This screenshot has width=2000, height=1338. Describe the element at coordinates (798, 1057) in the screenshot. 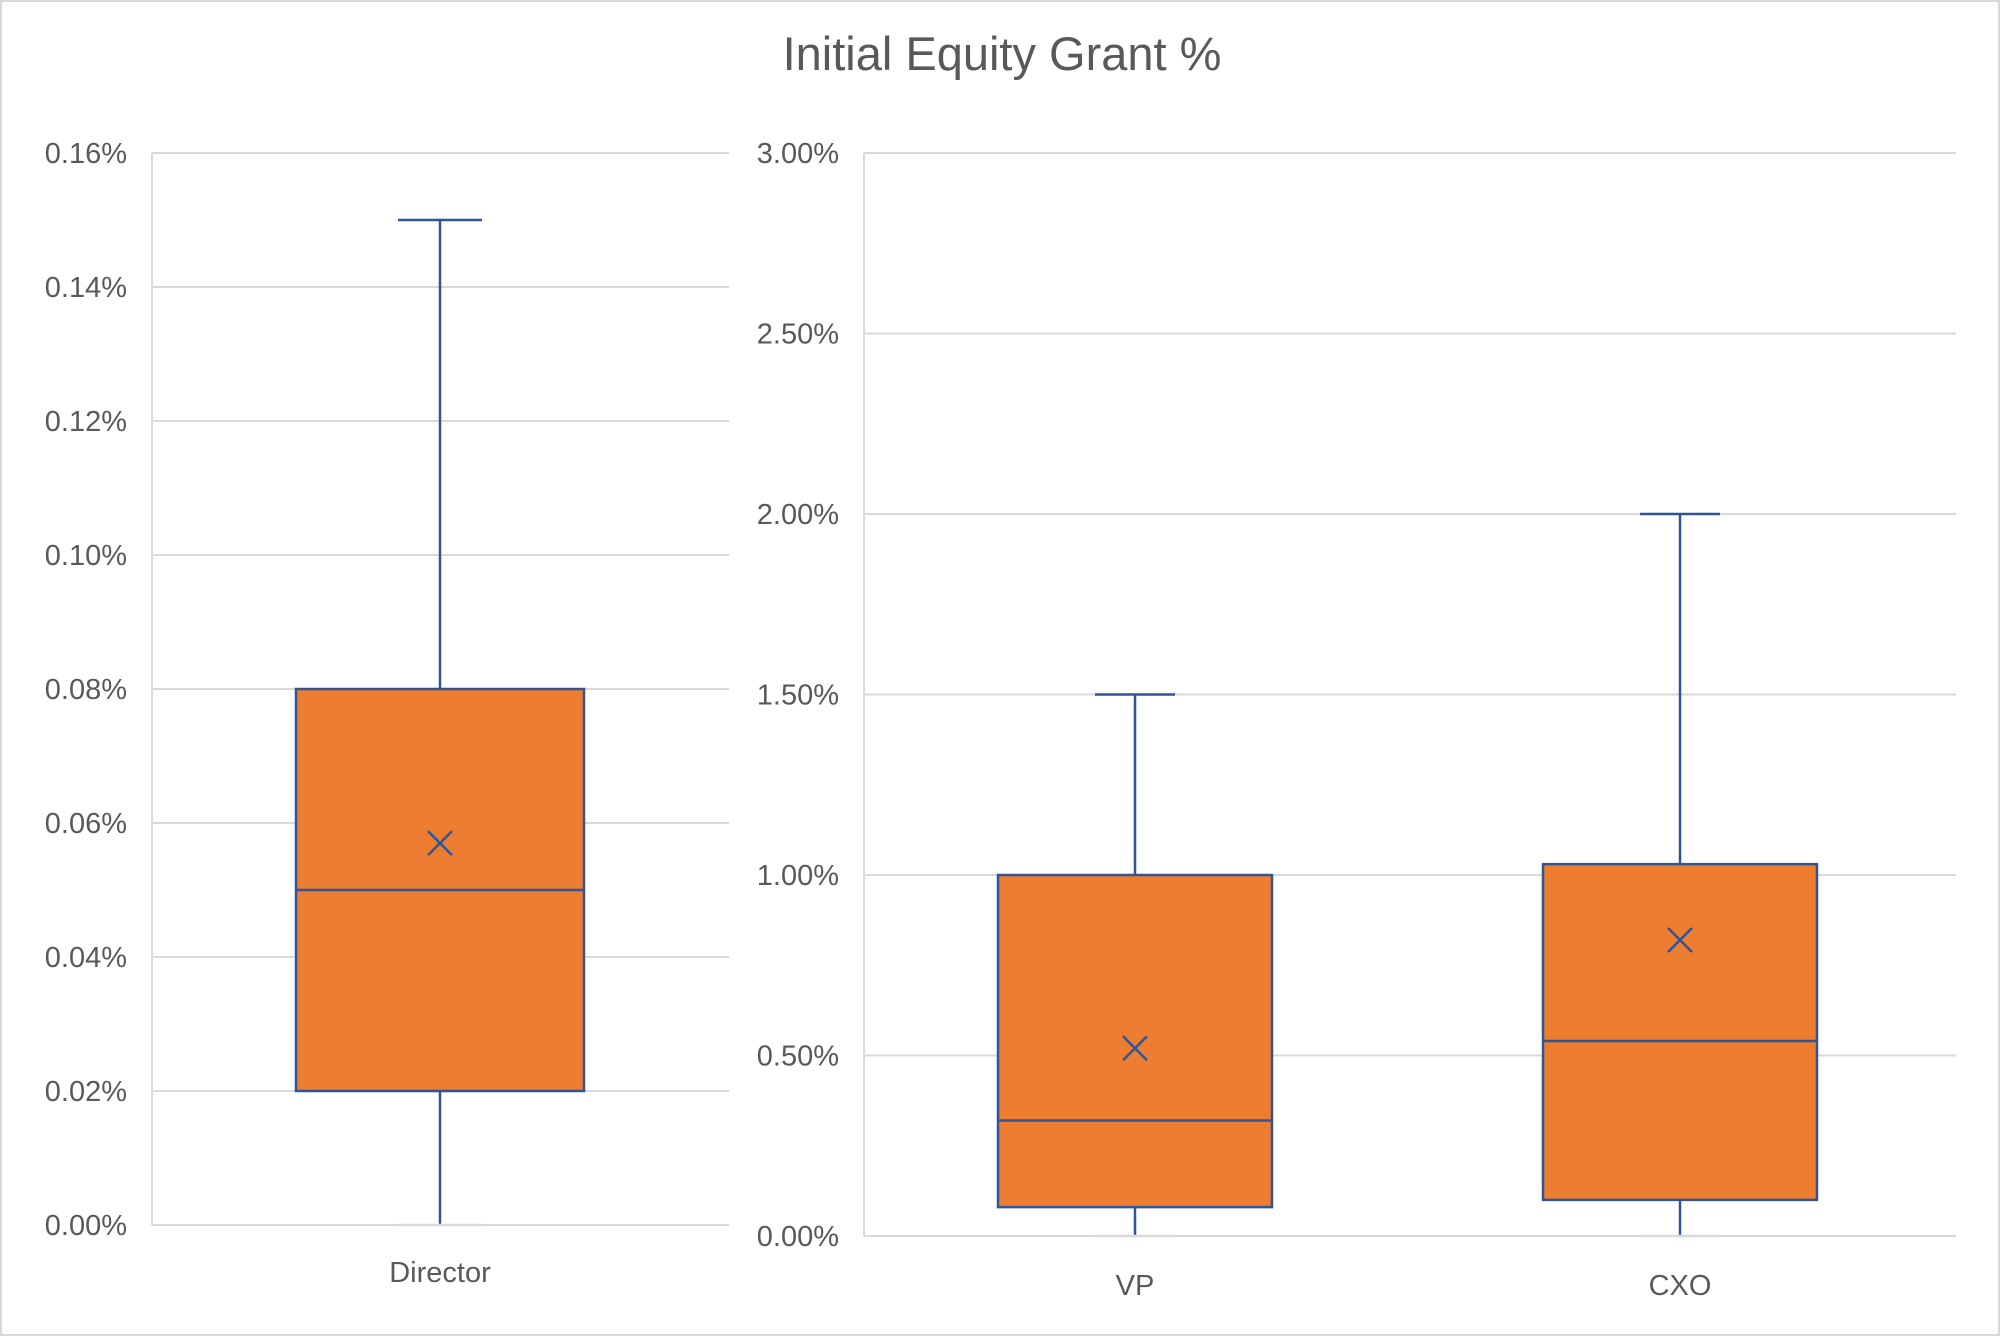

I see `y-tick-label: 0.50%` at that location.